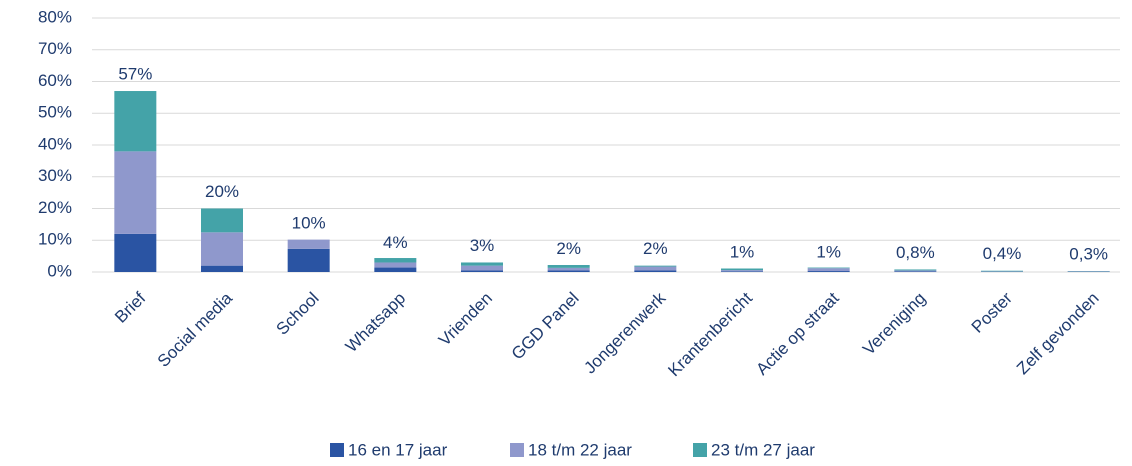 The height and width of the screenshot is (466, 1132). What do you see at coordinates (309, 223) in the screenshot?
I see `total-label: 10%` at bounding box center [309, 223].